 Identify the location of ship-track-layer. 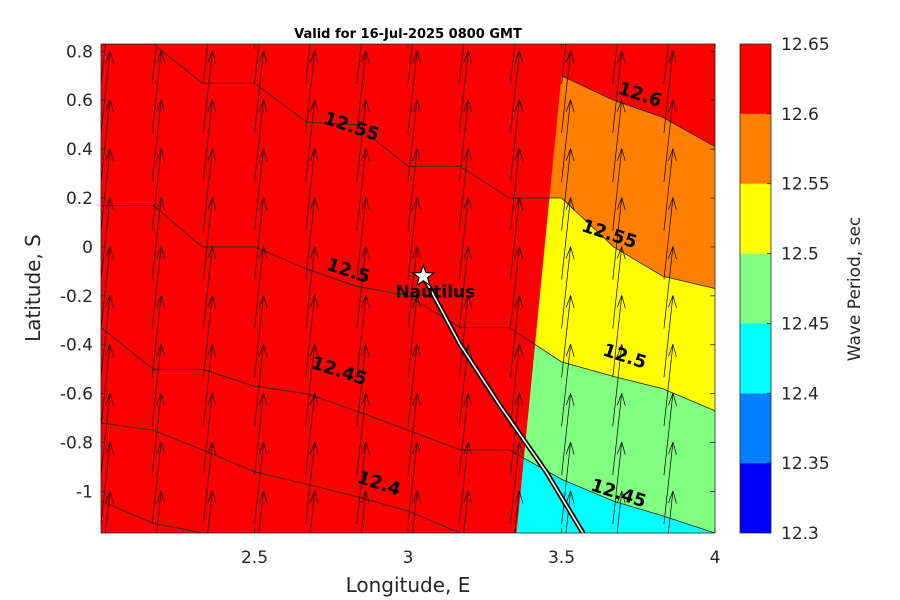
(503, 403).